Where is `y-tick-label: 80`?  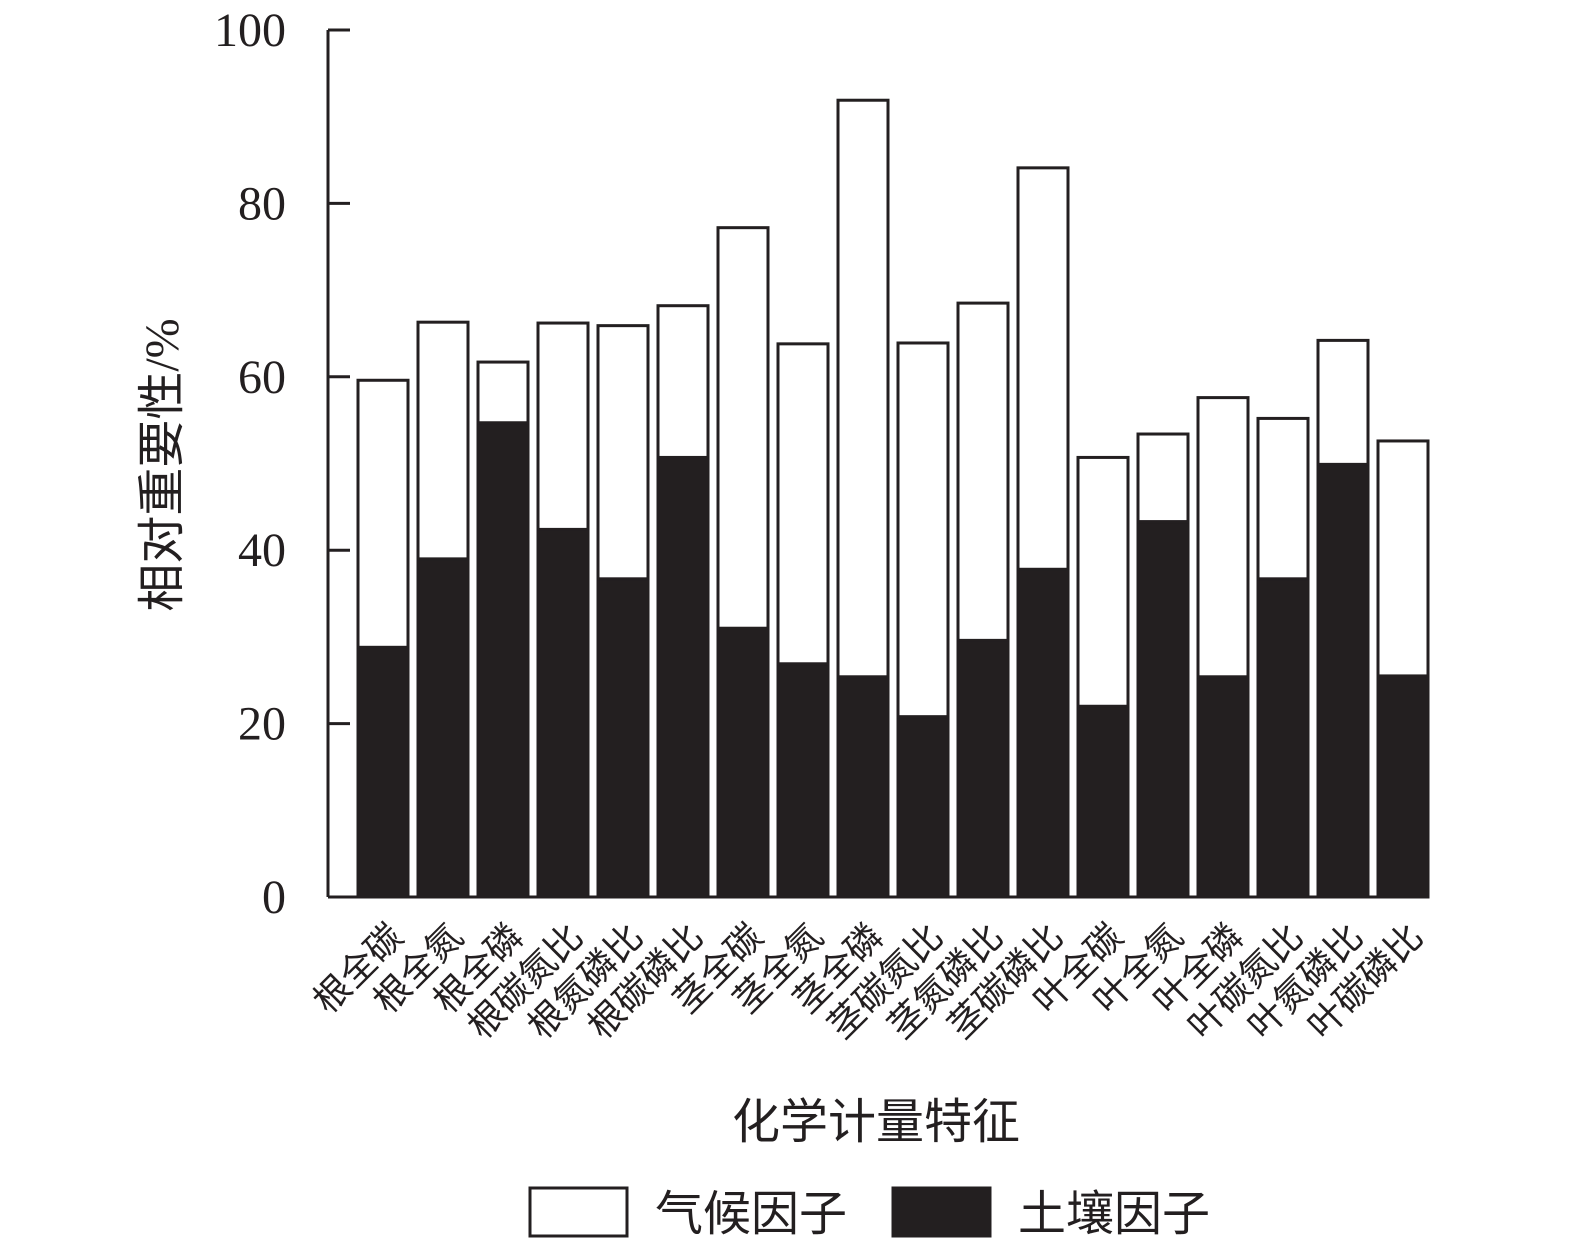
y-tick-label: 80 is located at coordinates (262, 203).